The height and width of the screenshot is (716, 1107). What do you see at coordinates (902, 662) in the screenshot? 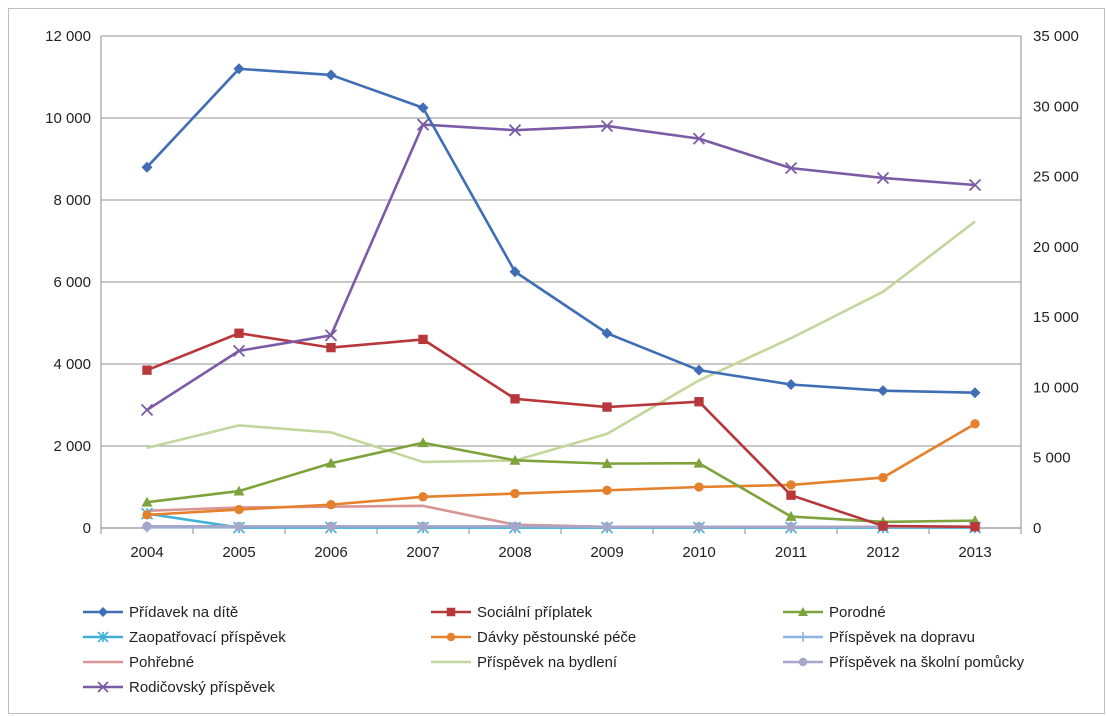
I see `legend-item: Příspěvek na školní pomůcky` at bounding box center [902, 662].